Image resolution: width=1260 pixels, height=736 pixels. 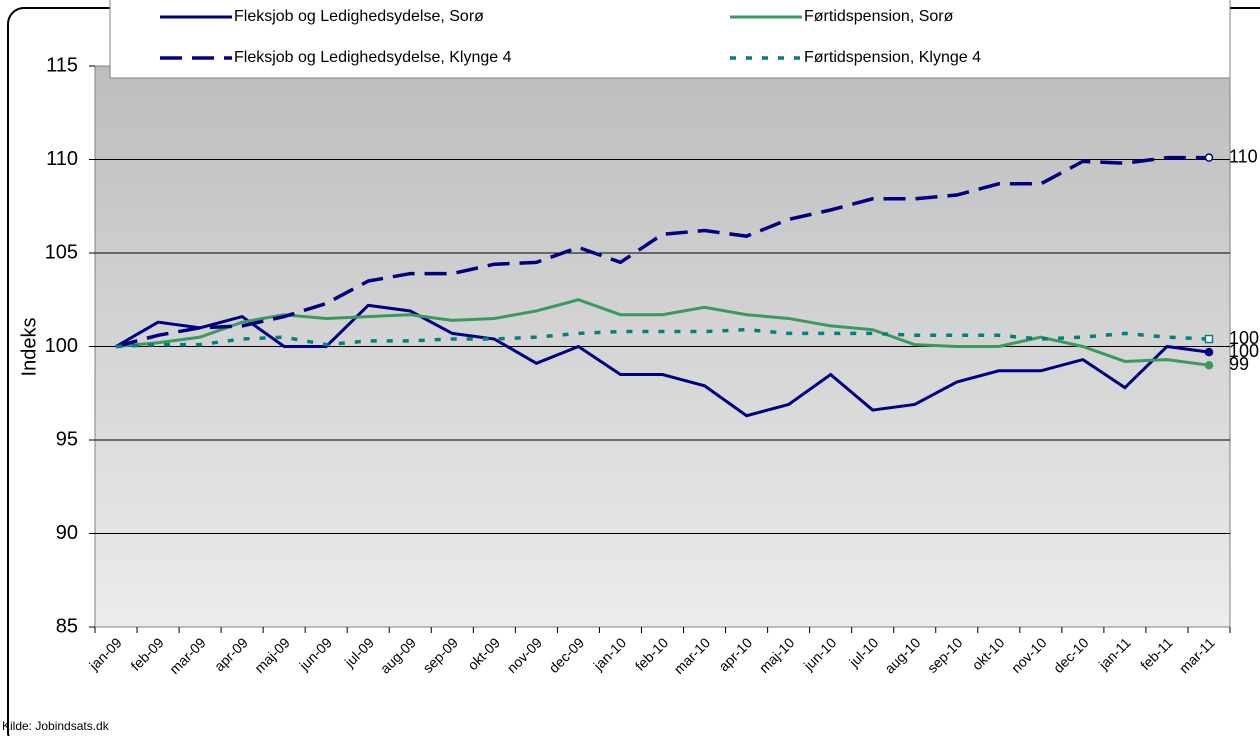 I want to click on y-tick-label: 110, so click(x=62, y=159).